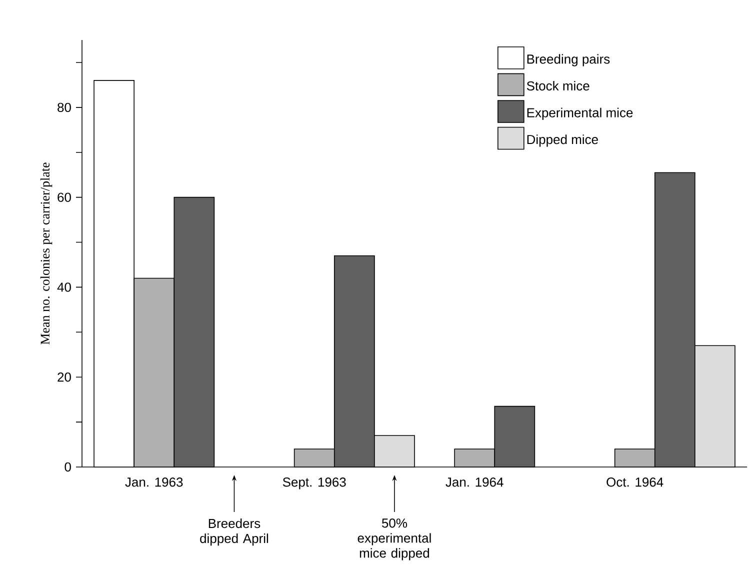 The height and width of the screenshot is (577, 753). Describe the element at coordinates (562, 140) in the screenshot. I see `legend-label: Dipped mice` at that location.